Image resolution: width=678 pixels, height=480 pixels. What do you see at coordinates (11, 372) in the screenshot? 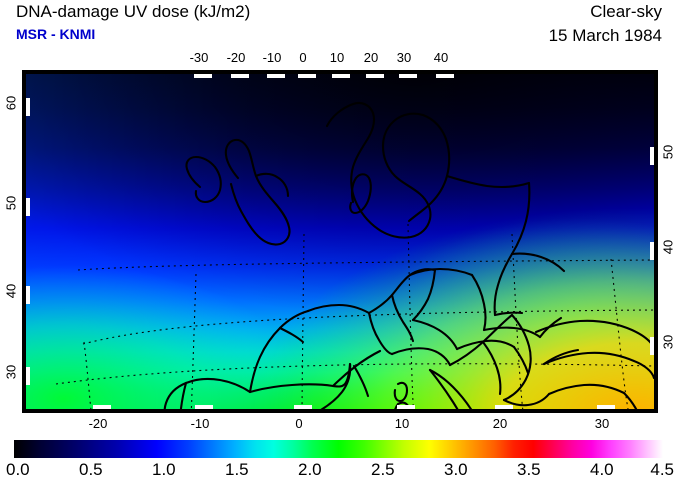
I see `axis-left-tick-label: 30` at bounding box center [11, 372].